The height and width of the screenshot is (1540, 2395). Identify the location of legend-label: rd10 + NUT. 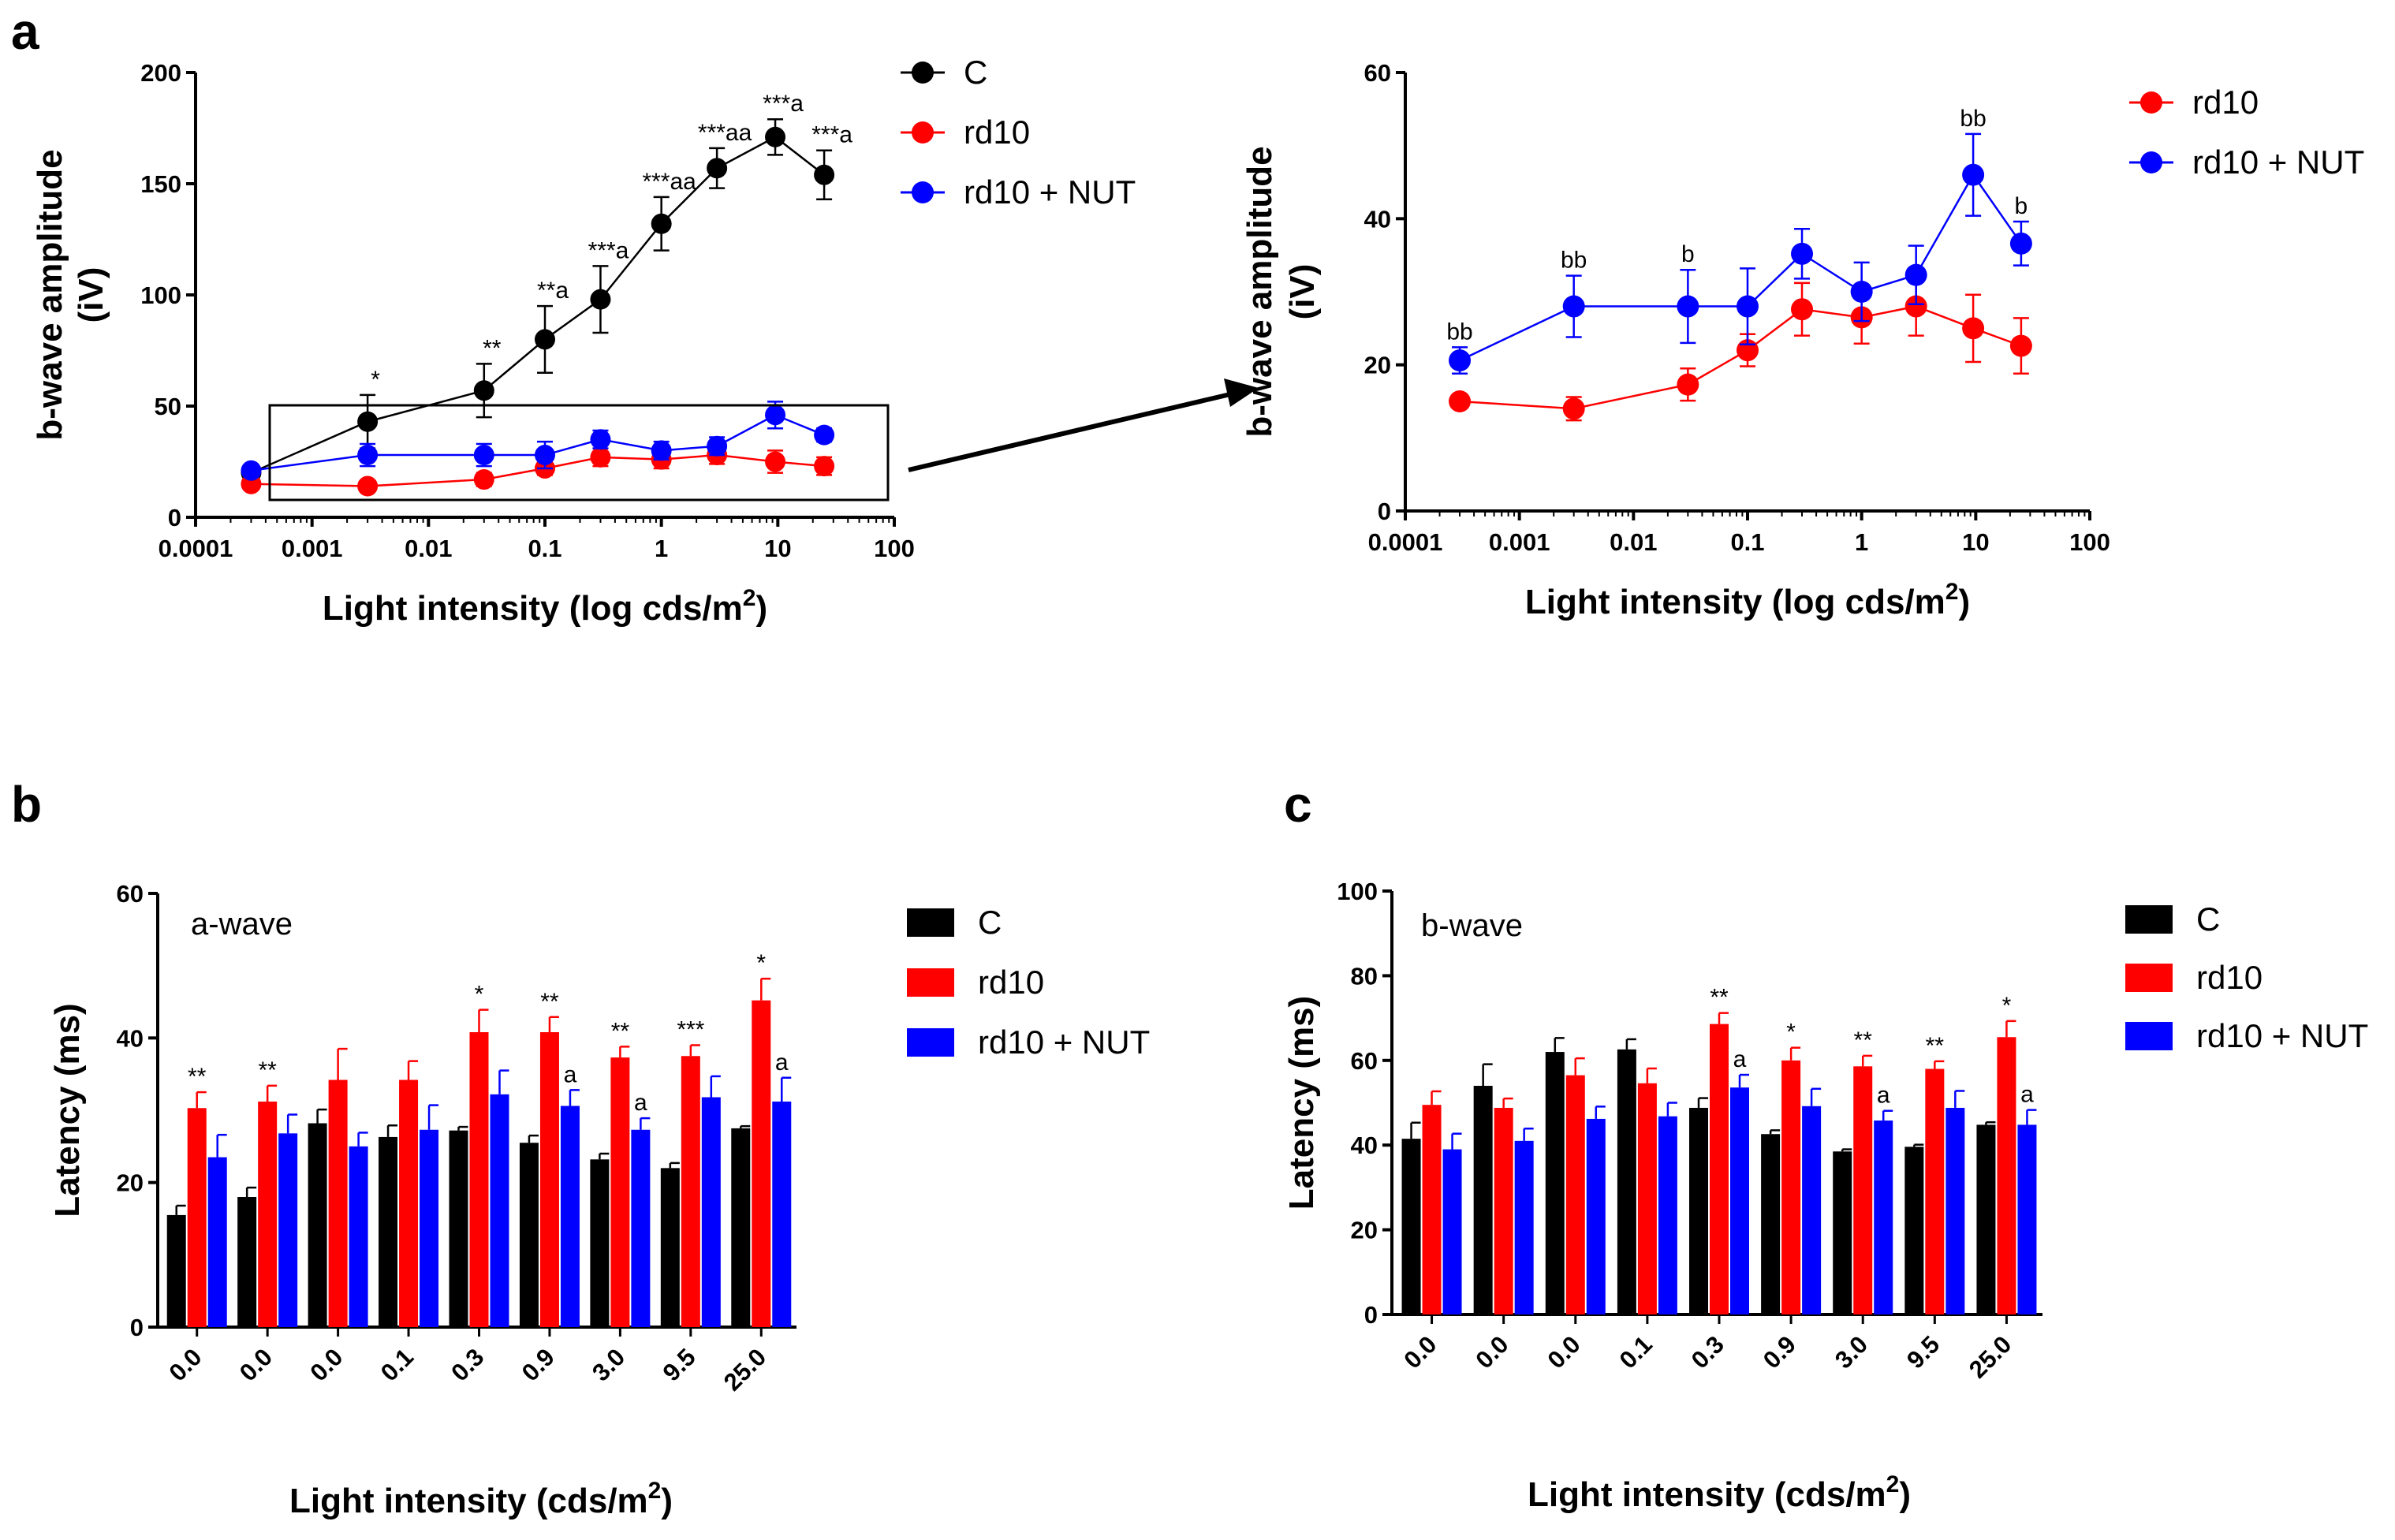
(2282, 1035).